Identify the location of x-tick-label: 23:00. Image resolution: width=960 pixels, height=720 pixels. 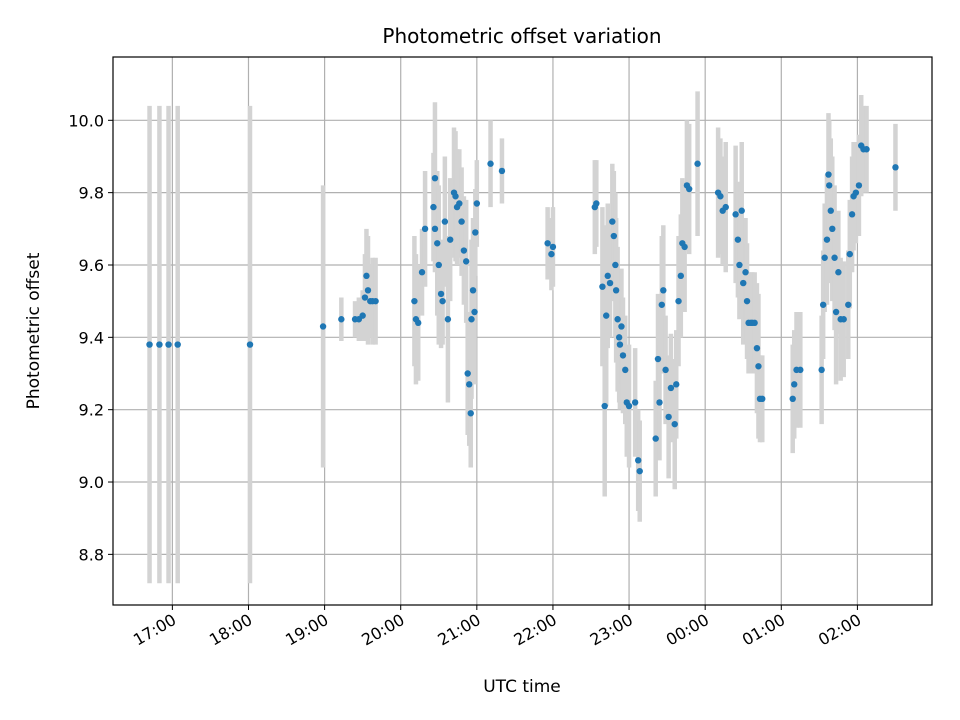
(611, 630).